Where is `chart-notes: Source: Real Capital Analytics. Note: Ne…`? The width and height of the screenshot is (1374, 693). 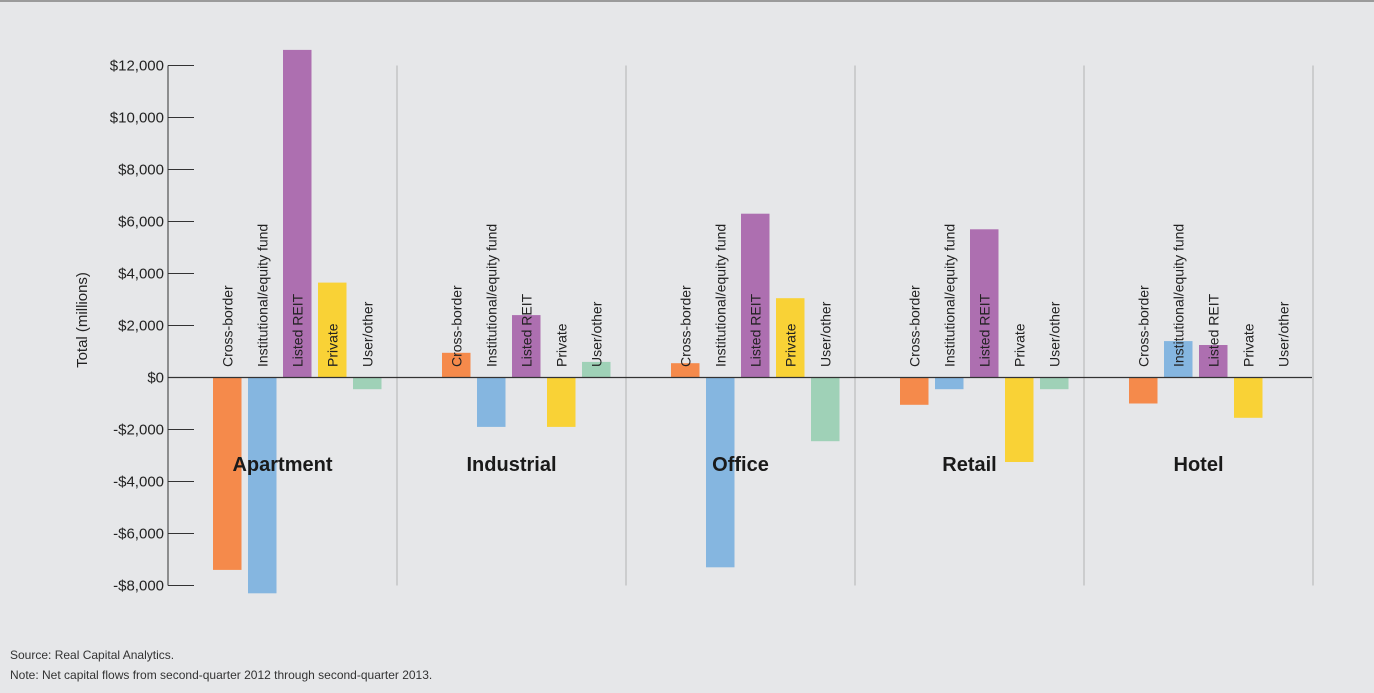 chart-notes: Source: Real Capital Analytics. Note: Ne… is located at coordinates (221, 665).